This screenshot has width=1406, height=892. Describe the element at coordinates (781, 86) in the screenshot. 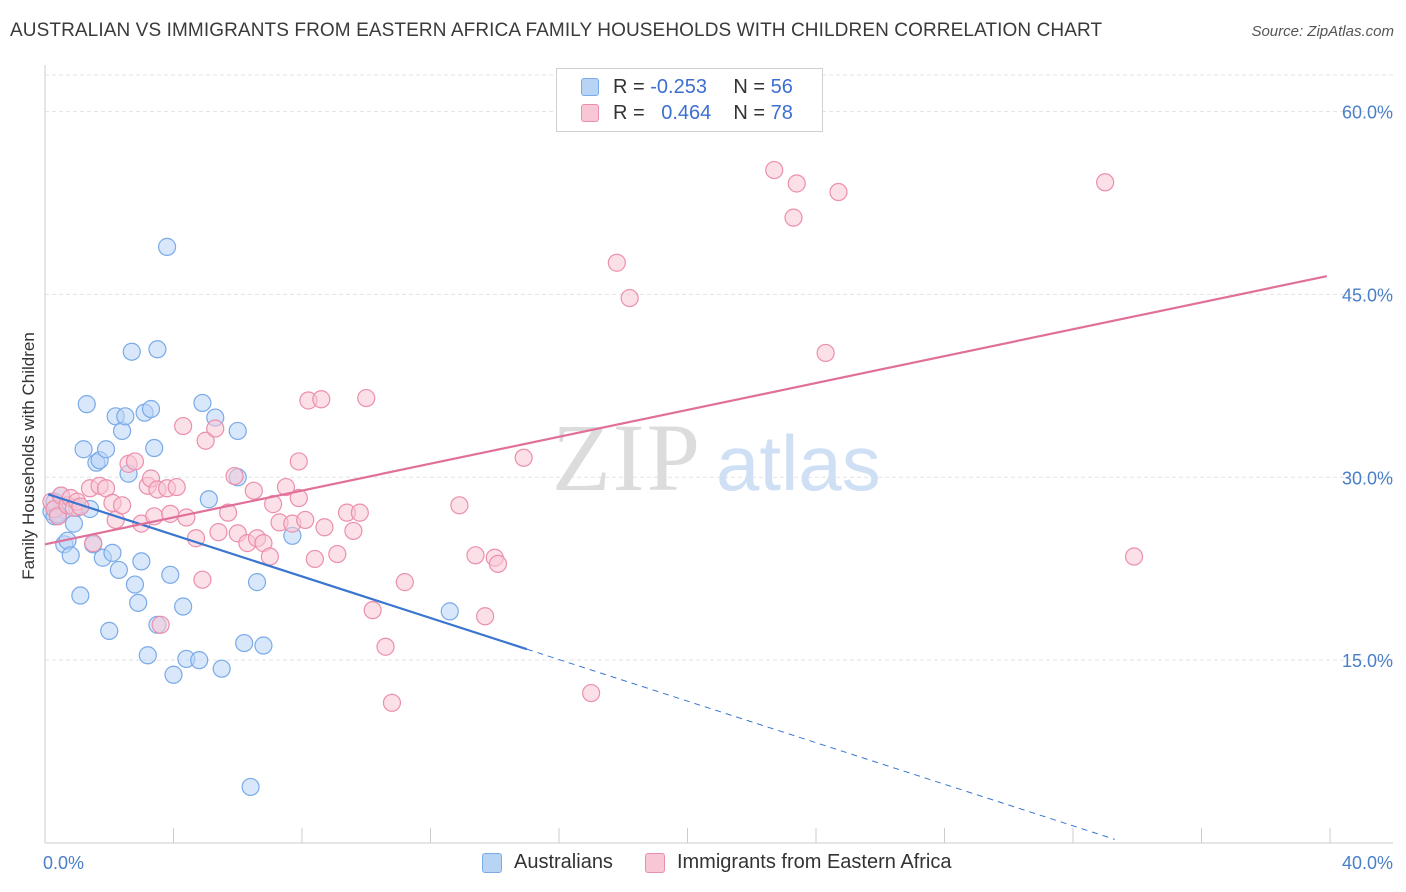

I see `n-value: 56` at that location.